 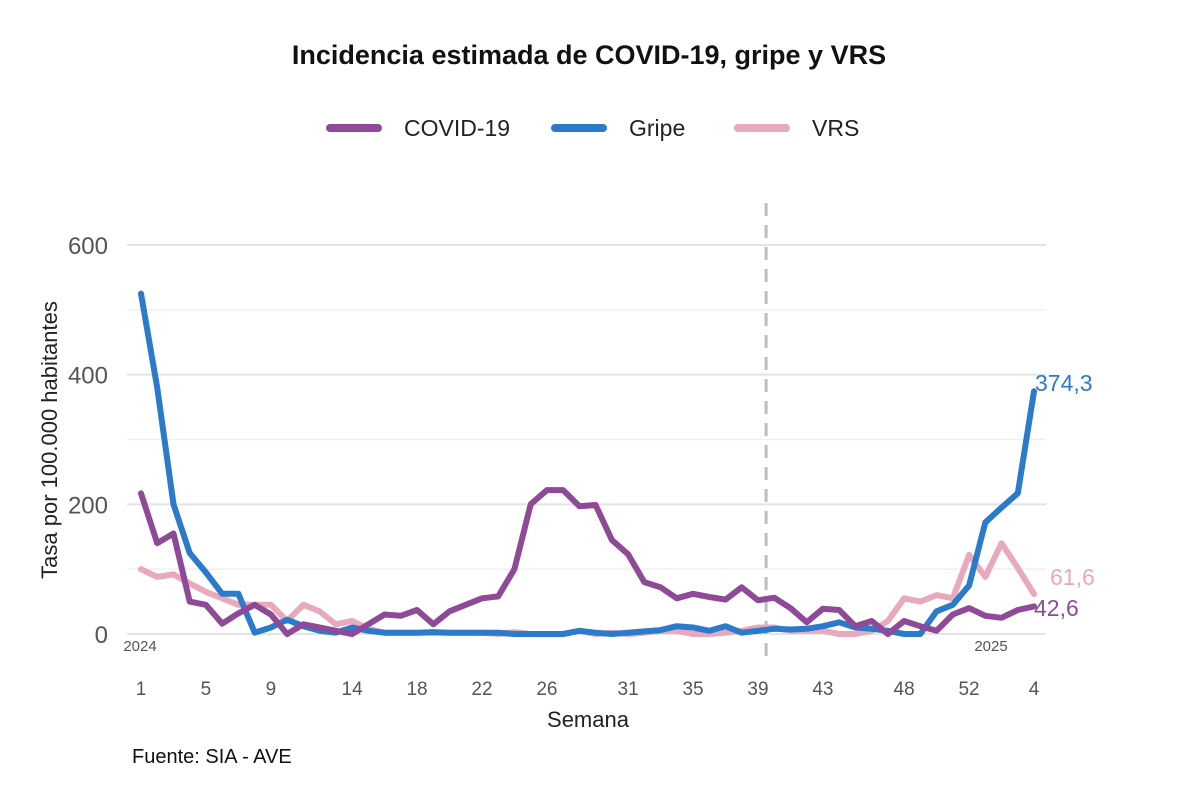 What do you see at coordinates (618, 128) in the screenshot?
I see `legend-item-gripe: Gripe` at bounding box center [618, 128].